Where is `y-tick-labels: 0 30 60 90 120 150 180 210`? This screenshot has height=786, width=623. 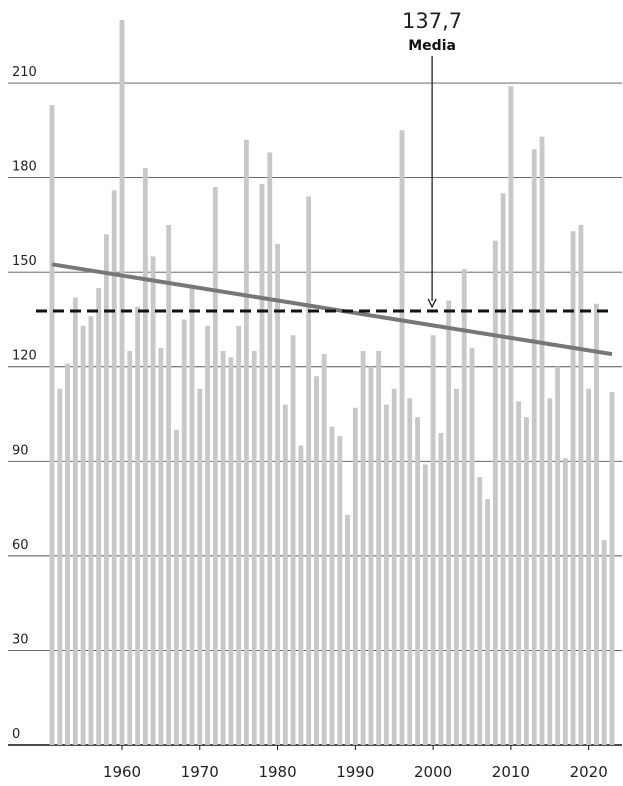
y-tick-labels: 0 30 60 90 120 150 180 210 is located at coordinates (24, 403).